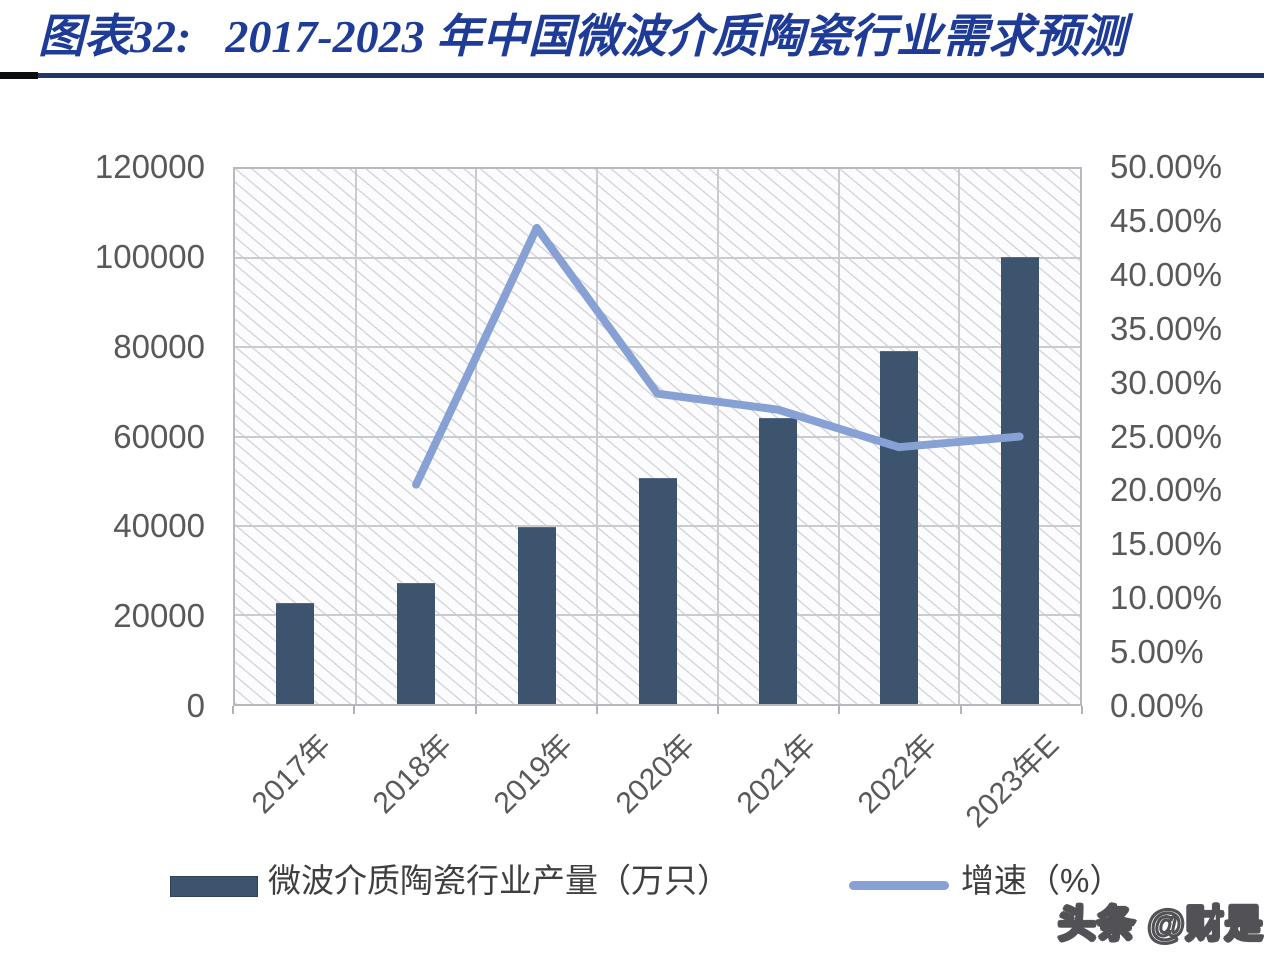 The height and width of the screenshot is (958, 1264). Describe the element at coordinates (1166, 544) in the screenshot. I see `right-axis-label: 15.00%` at that location.